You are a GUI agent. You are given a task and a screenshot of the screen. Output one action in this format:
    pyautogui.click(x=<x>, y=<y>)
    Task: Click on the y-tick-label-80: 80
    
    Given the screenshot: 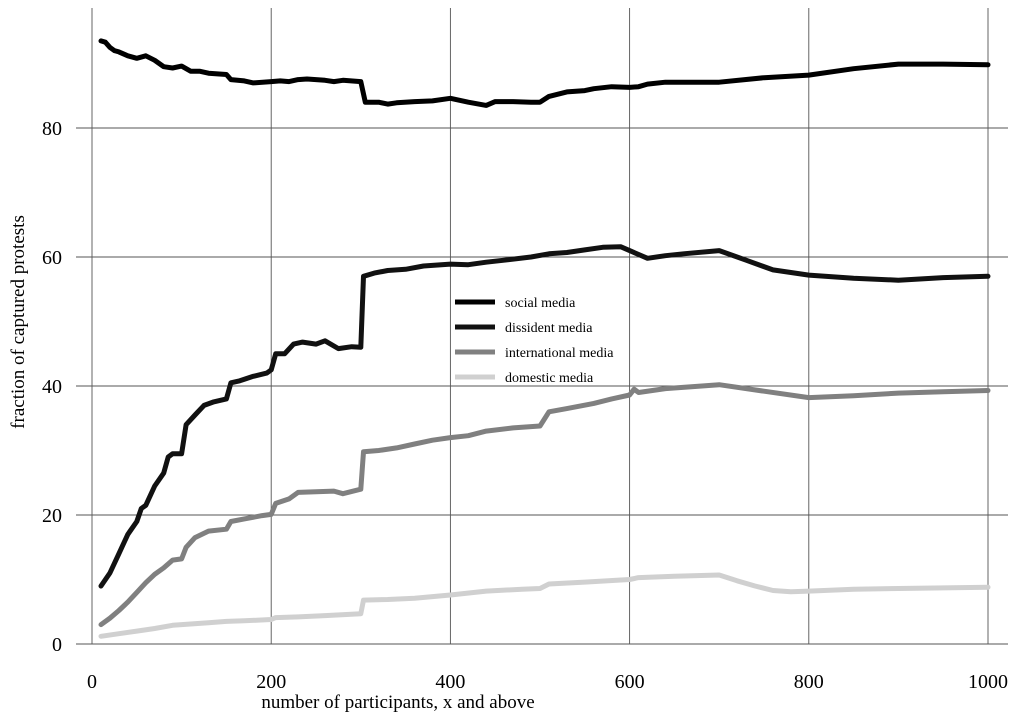 What is the action you would take?
    pyautogui.click(x=52, y=129)
    